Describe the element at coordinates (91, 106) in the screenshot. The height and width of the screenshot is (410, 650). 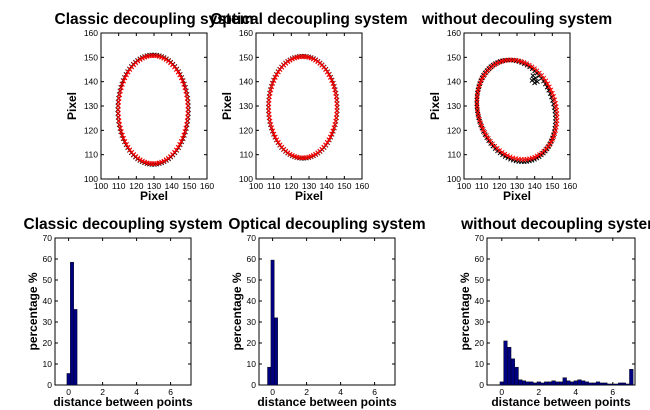
I see `y-tick-label: 130` at that location.